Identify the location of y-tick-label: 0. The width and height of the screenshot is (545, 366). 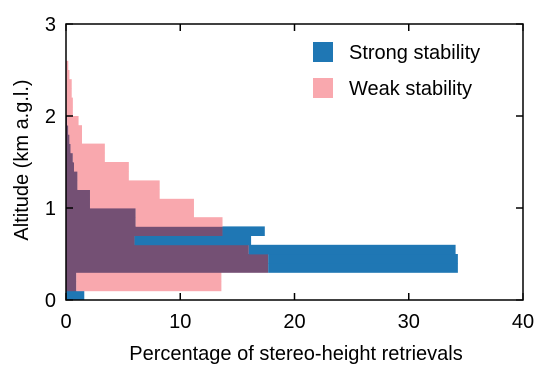
(50, 301).